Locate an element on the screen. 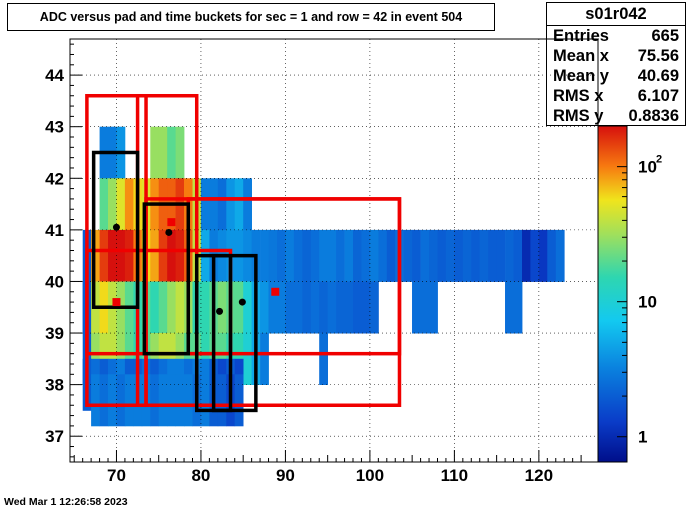  stats-row-mean-x: Mean x 75.56 is located at coordinates (616, 56).